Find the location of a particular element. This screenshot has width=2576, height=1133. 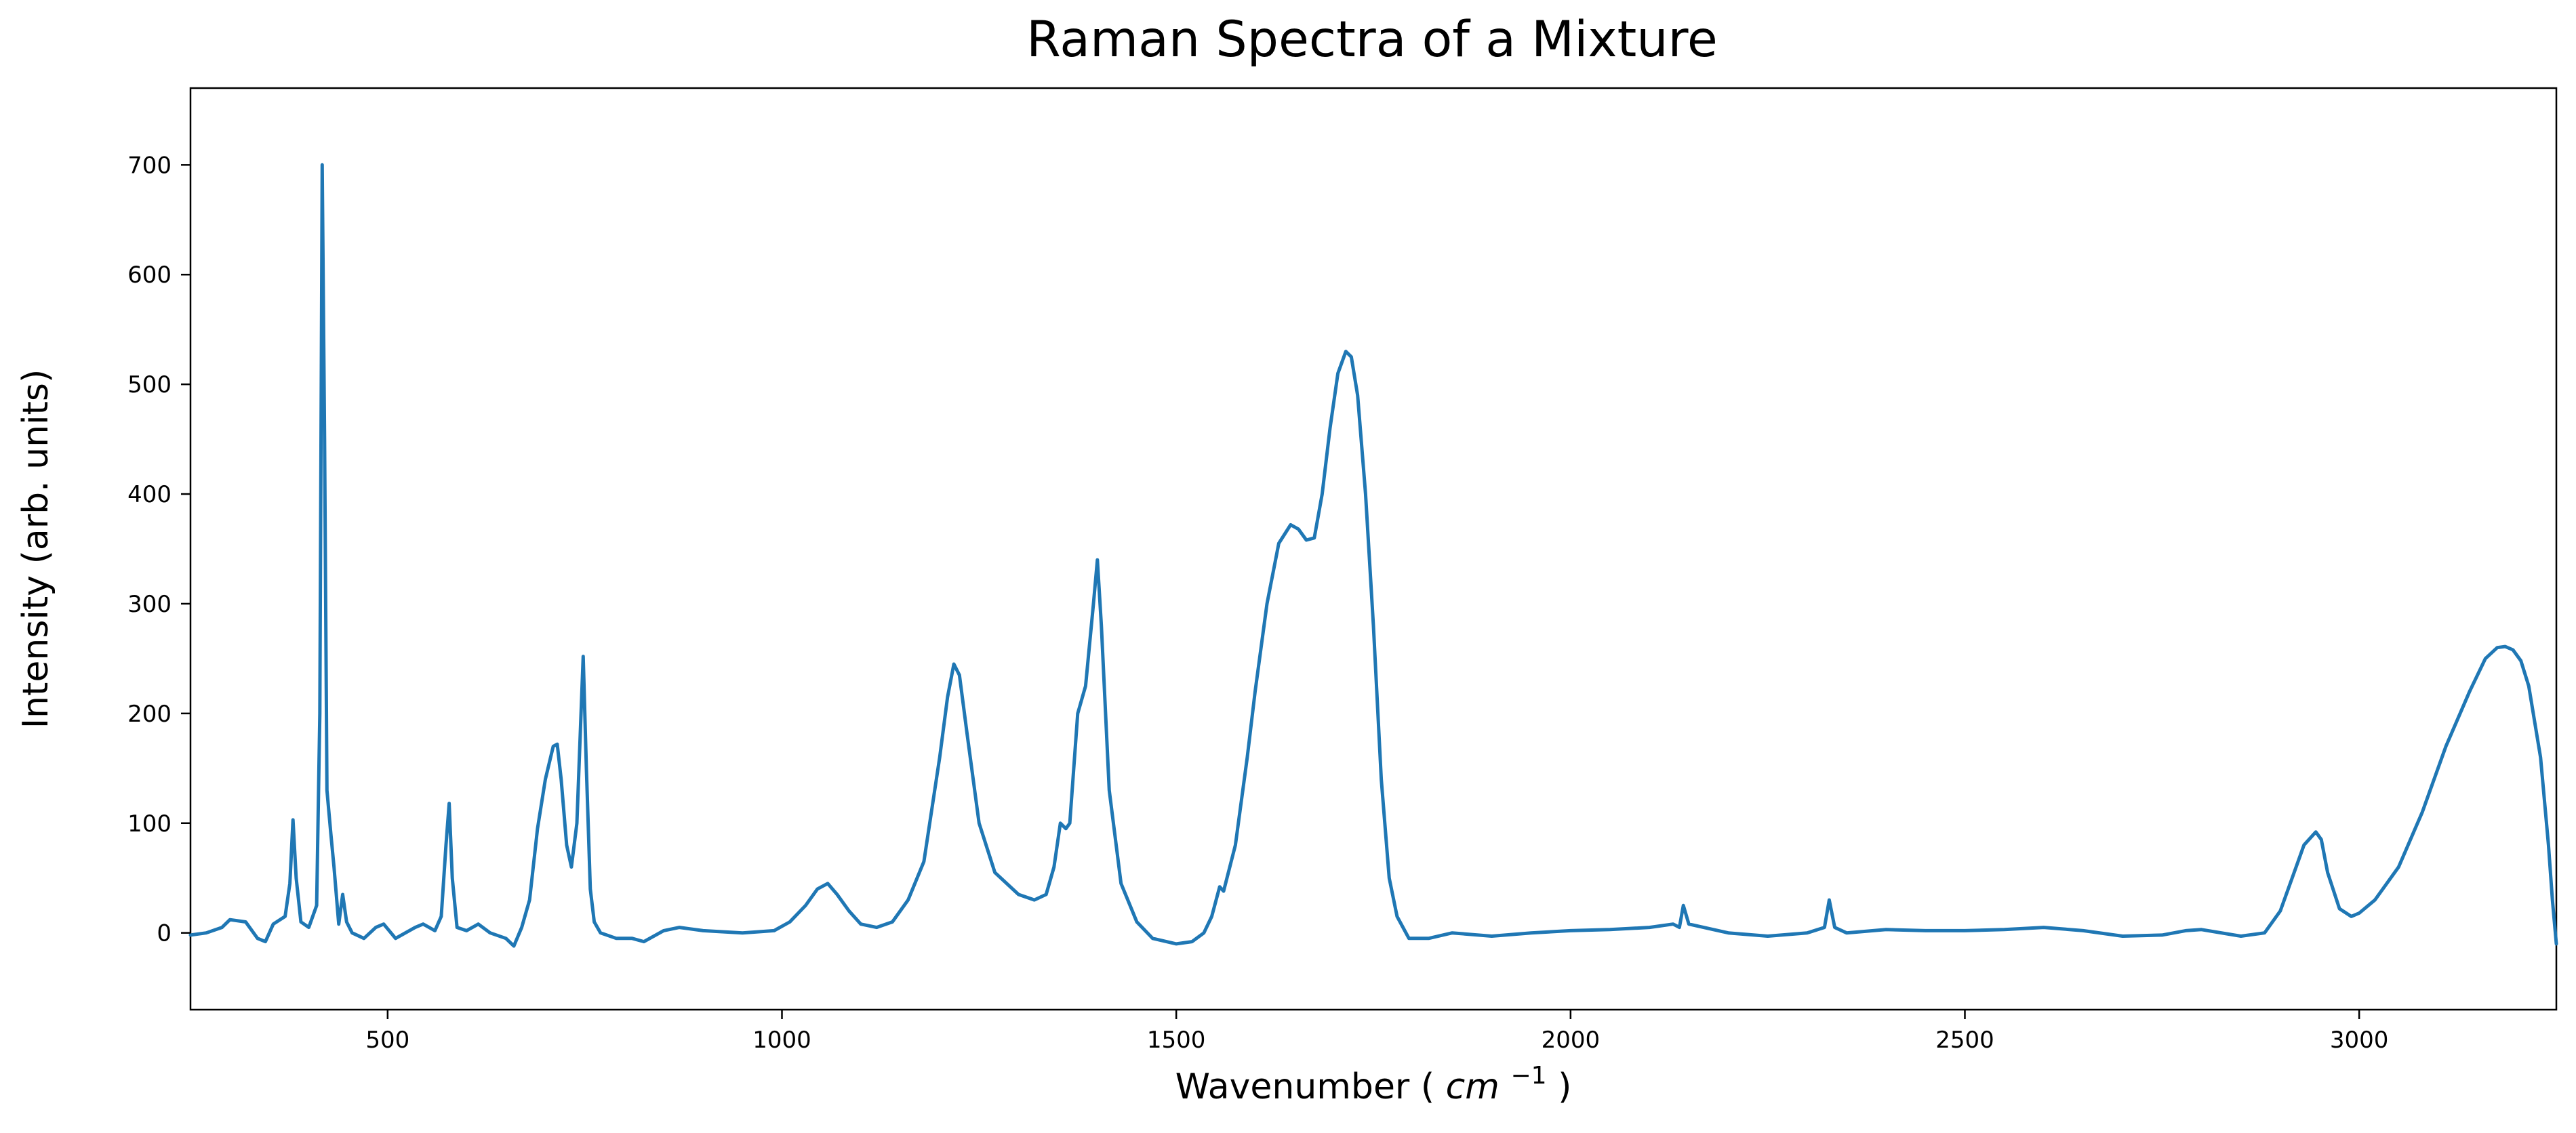

y-tick-label: 400 is located at coordinates (149, 495).